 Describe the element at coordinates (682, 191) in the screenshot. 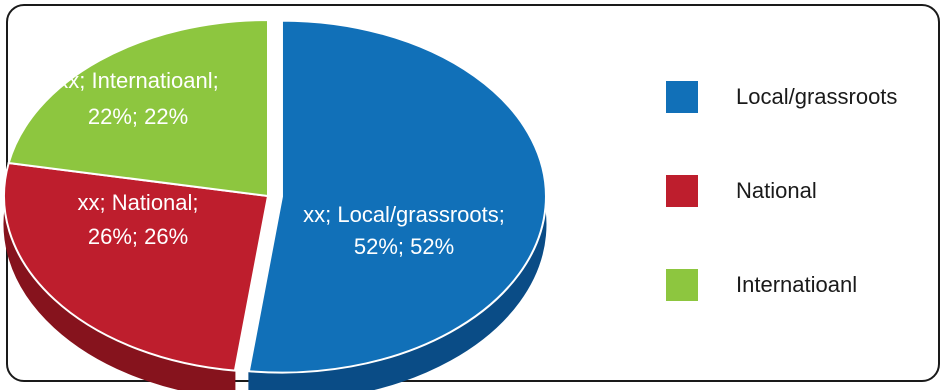

I see `legend-swatch-national` at that location.